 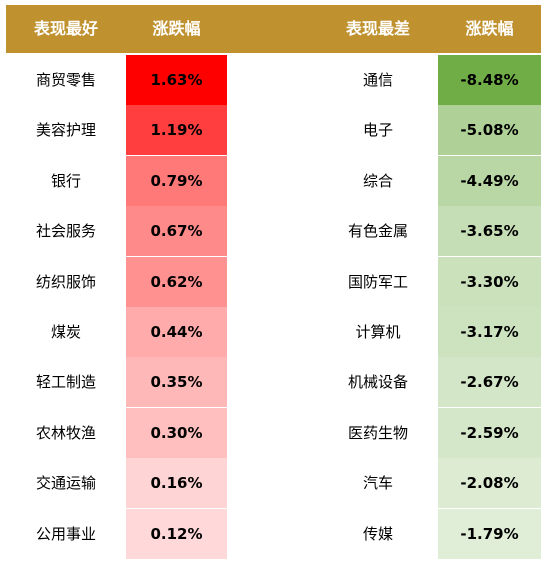 I want to click on table-row: 社会服务 0.67% 有色金属 -3.65%, so click(x=273, y=231).